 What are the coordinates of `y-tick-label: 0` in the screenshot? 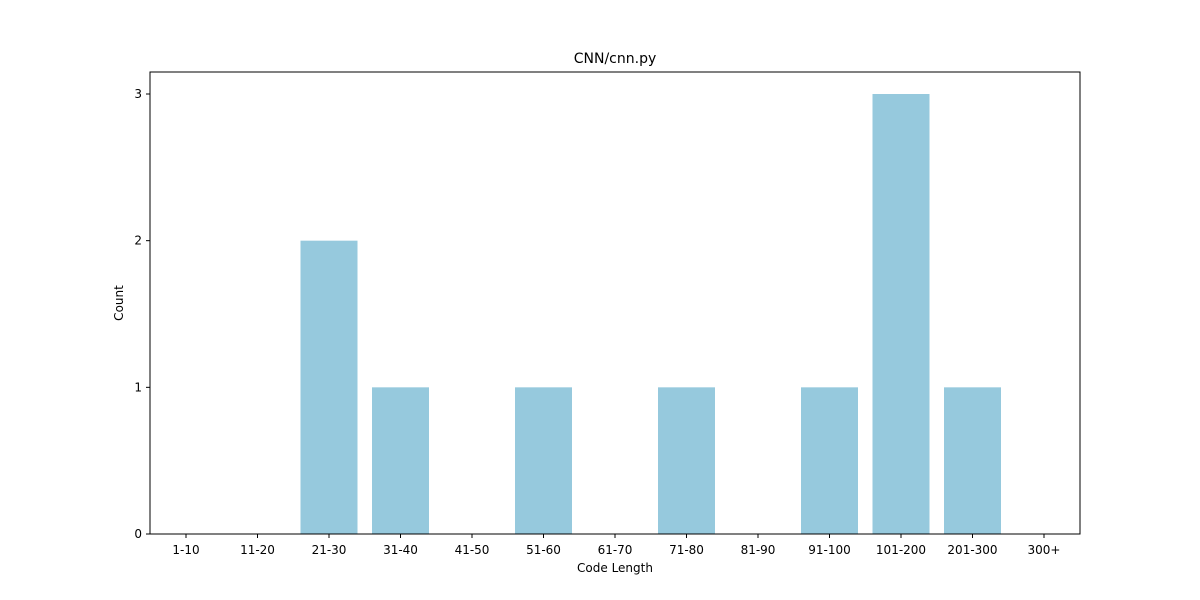 It's located at (138, 534).